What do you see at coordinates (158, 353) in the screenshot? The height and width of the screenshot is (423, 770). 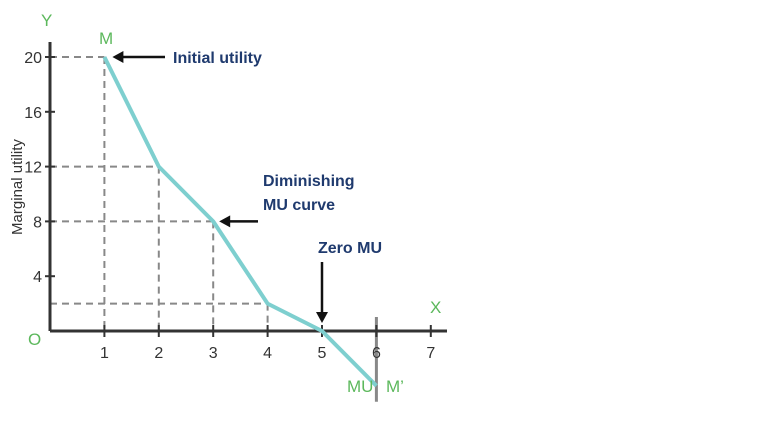 I see `x-tick-label: 2` at bounding box center [158, 353].